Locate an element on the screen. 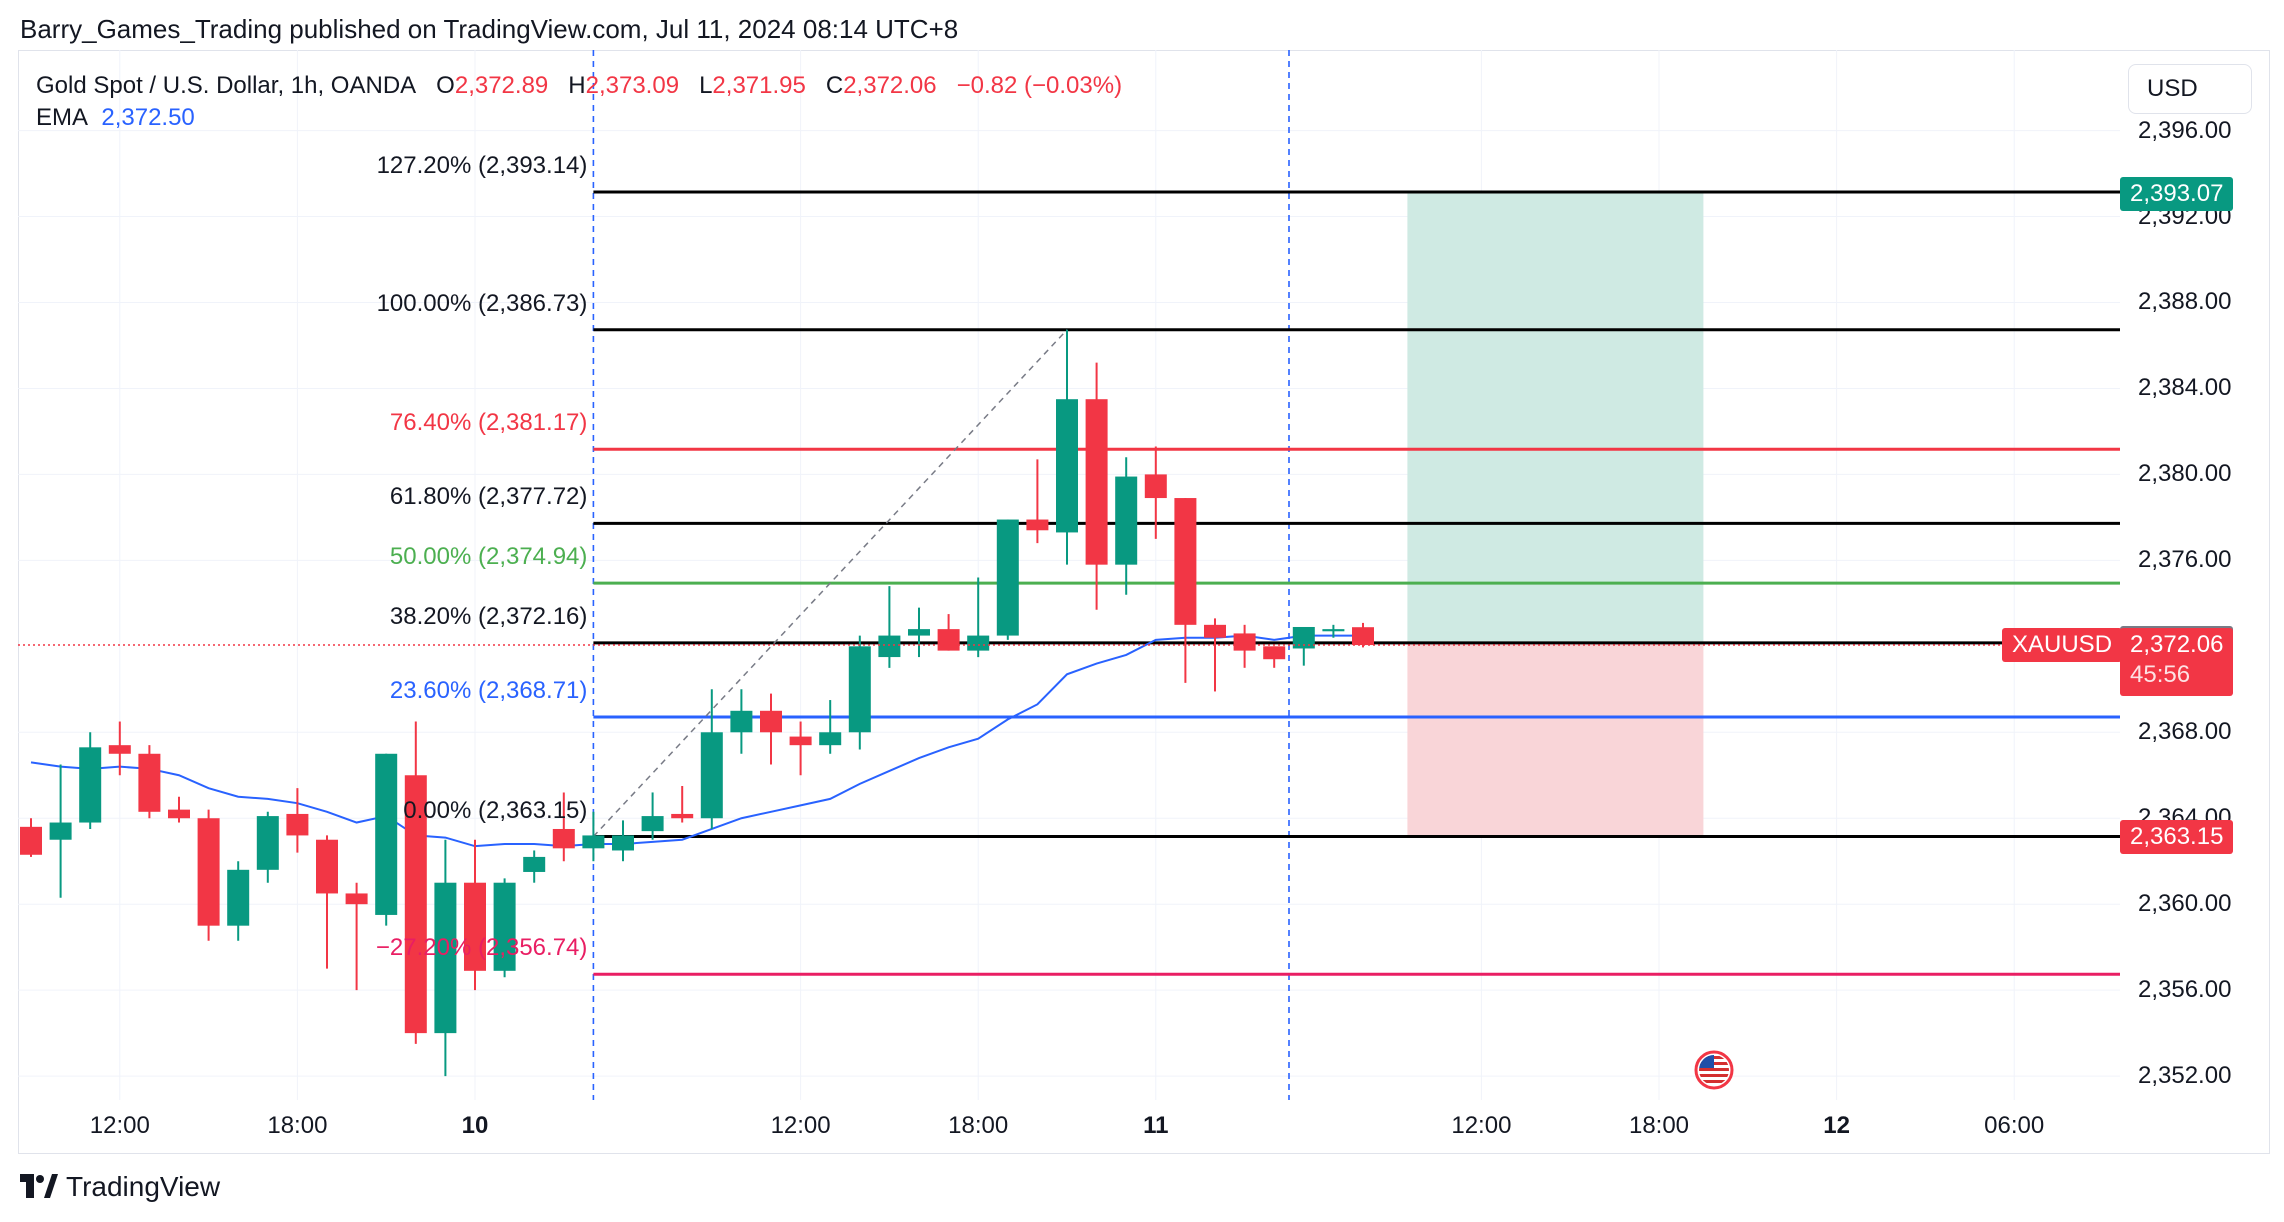 The image size is (2284, 1222). price-axis-tick: 2,352.00 is located at coordinates (2185, 1076).